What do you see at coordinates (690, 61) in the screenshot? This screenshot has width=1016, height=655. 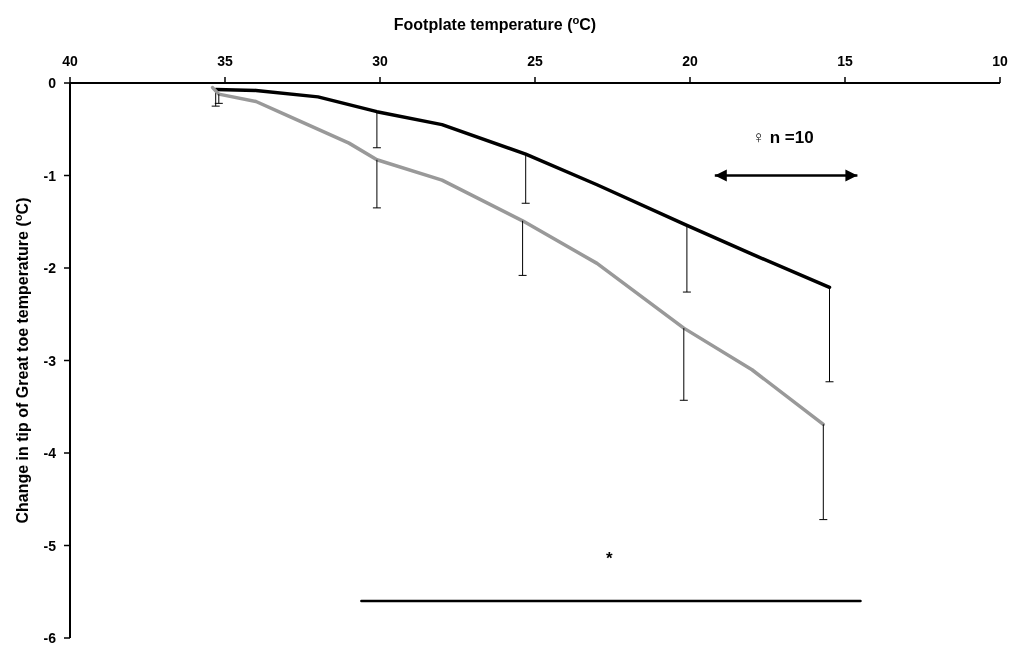 I see `x-tick-label: 20` at bounding box center [690, 61].